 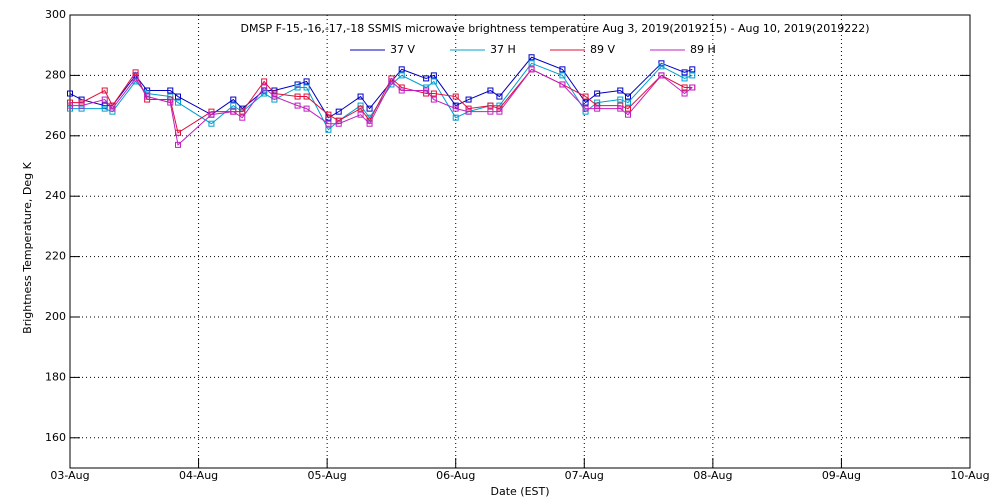 I want to click on y-tick-label: 260, so click(x=55, y=135).